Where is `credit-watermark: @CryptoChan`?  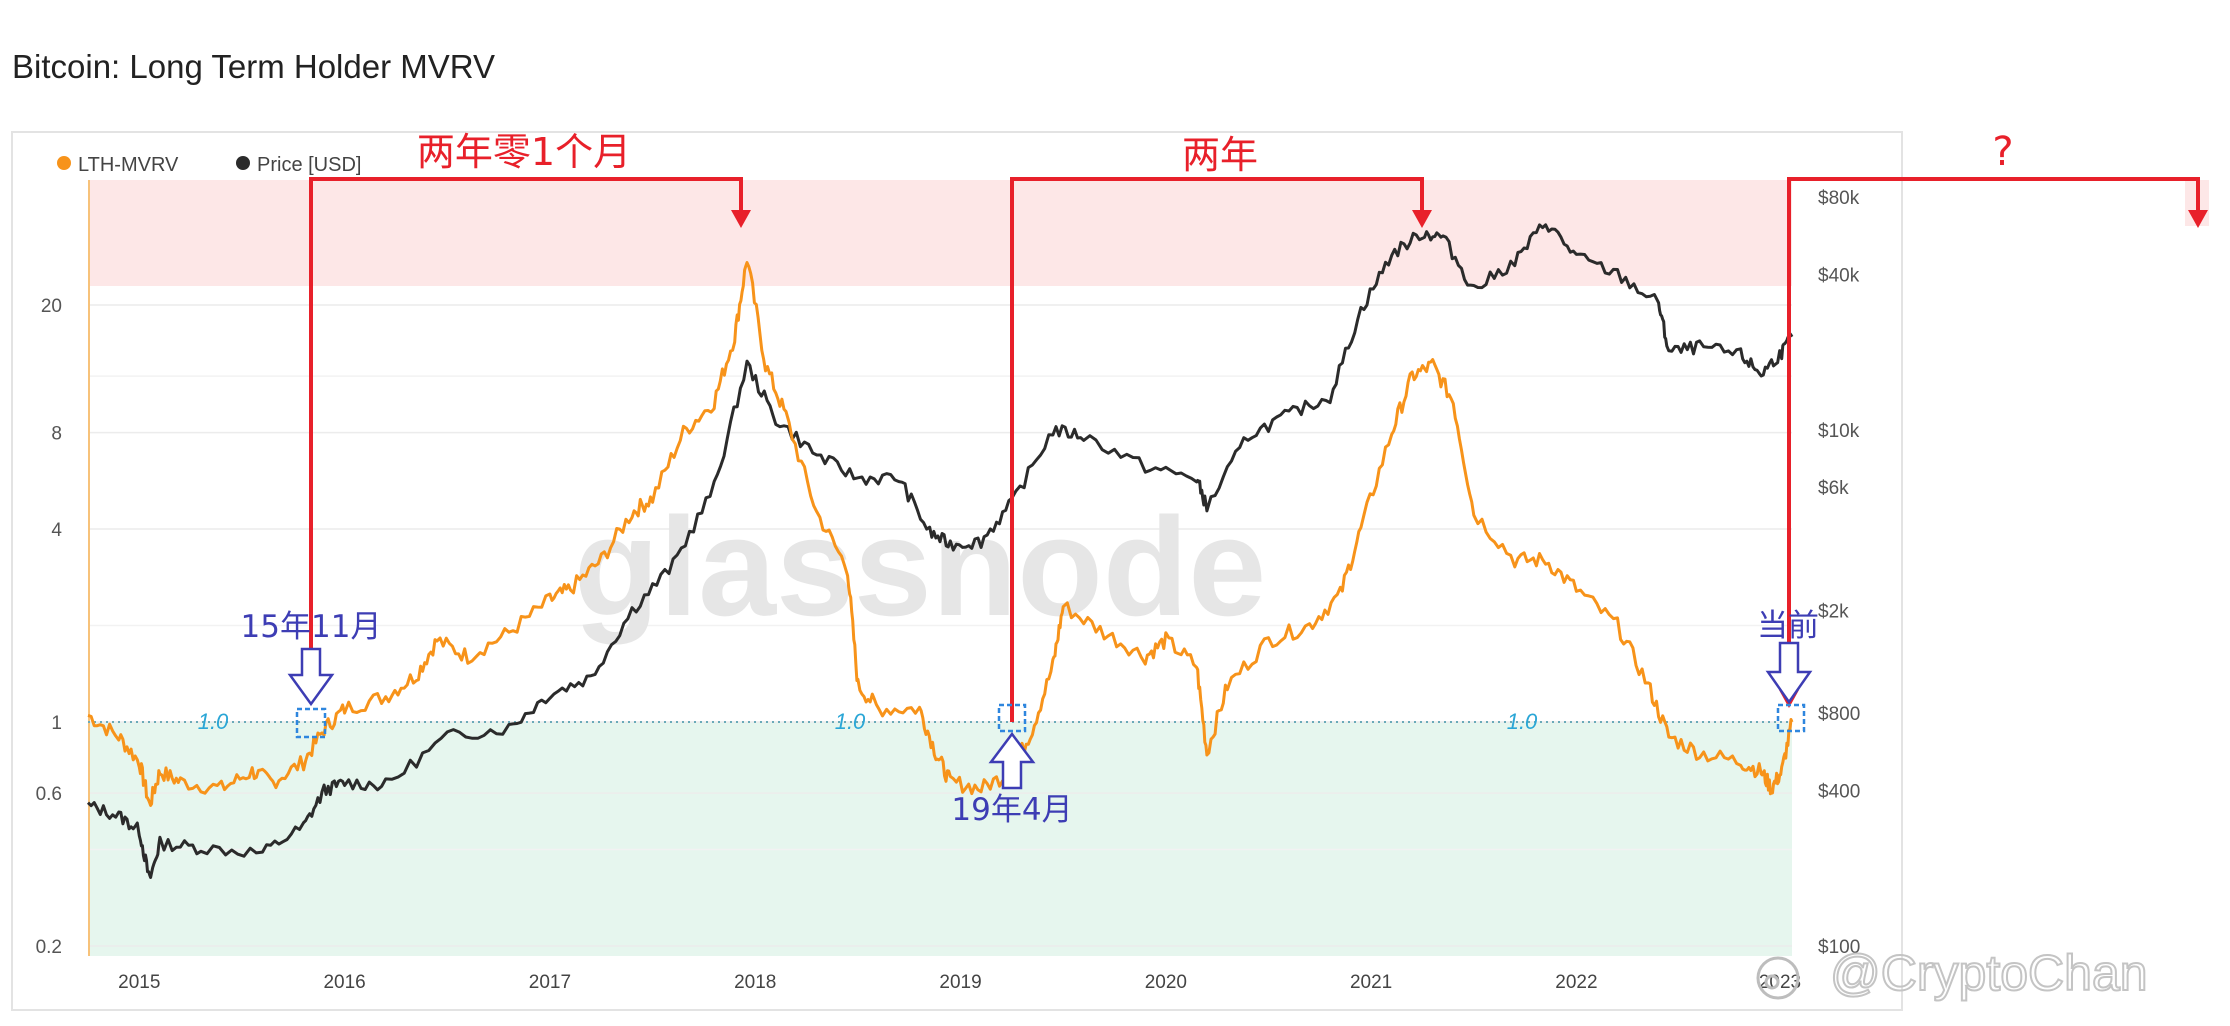 credit-watermark: @CryptoChan is located at coordinates (1952, 973).